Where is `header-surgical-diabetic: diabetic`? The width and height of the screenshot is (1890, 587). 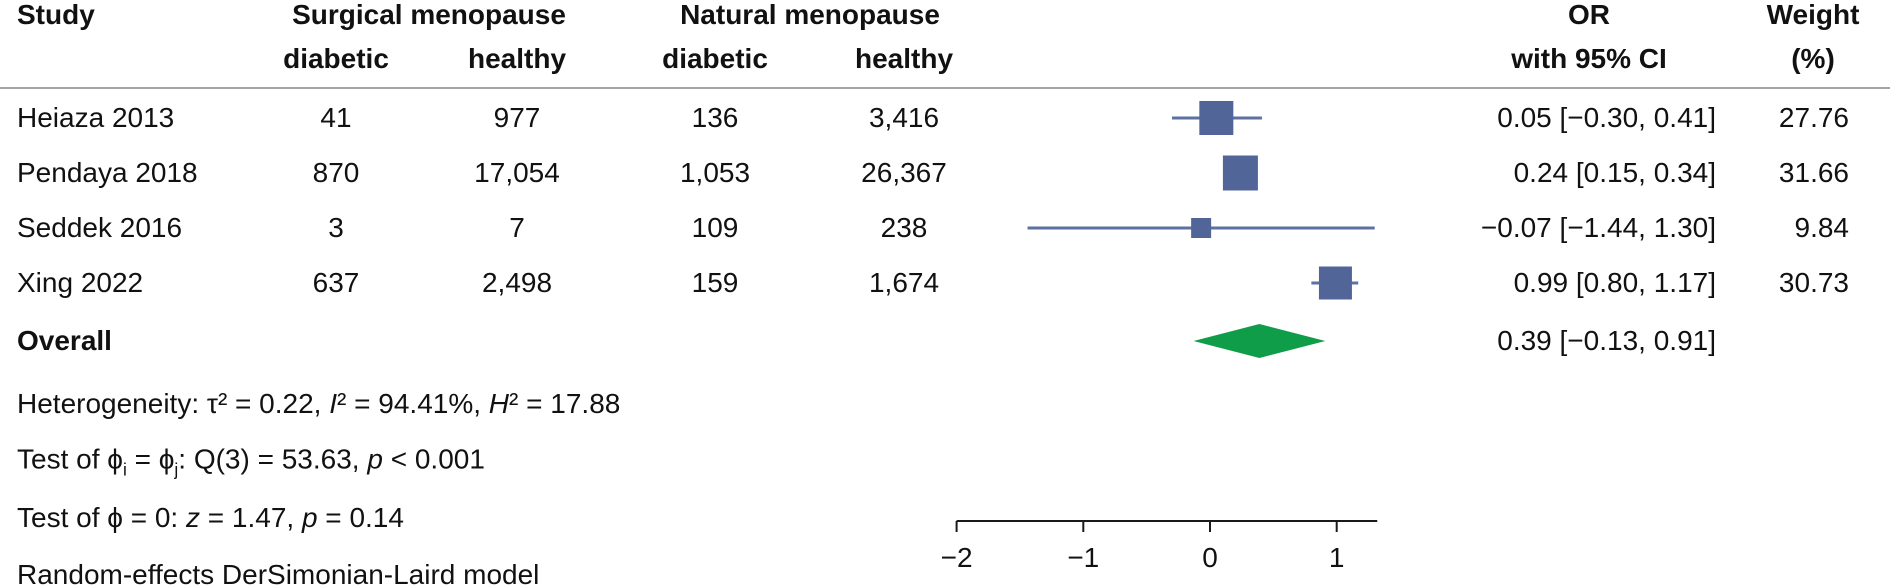 header-surgical-diabetic: diabetic is located at coordinates (336, 58).